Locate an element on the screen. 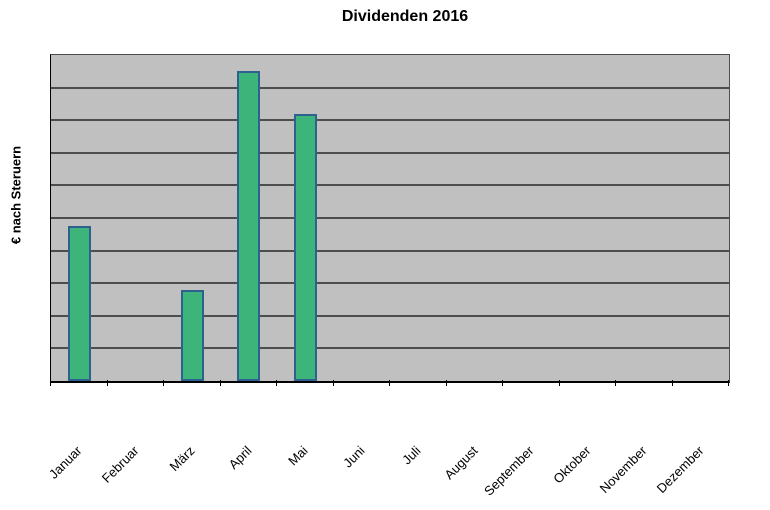 This screenshot has width=770, height=510. x-axis-label-marz: März is located at coordinates (182, 459).